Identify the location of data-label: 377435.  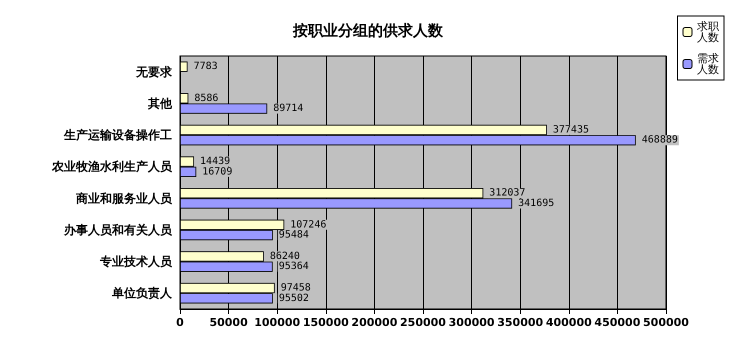
(570, 130).